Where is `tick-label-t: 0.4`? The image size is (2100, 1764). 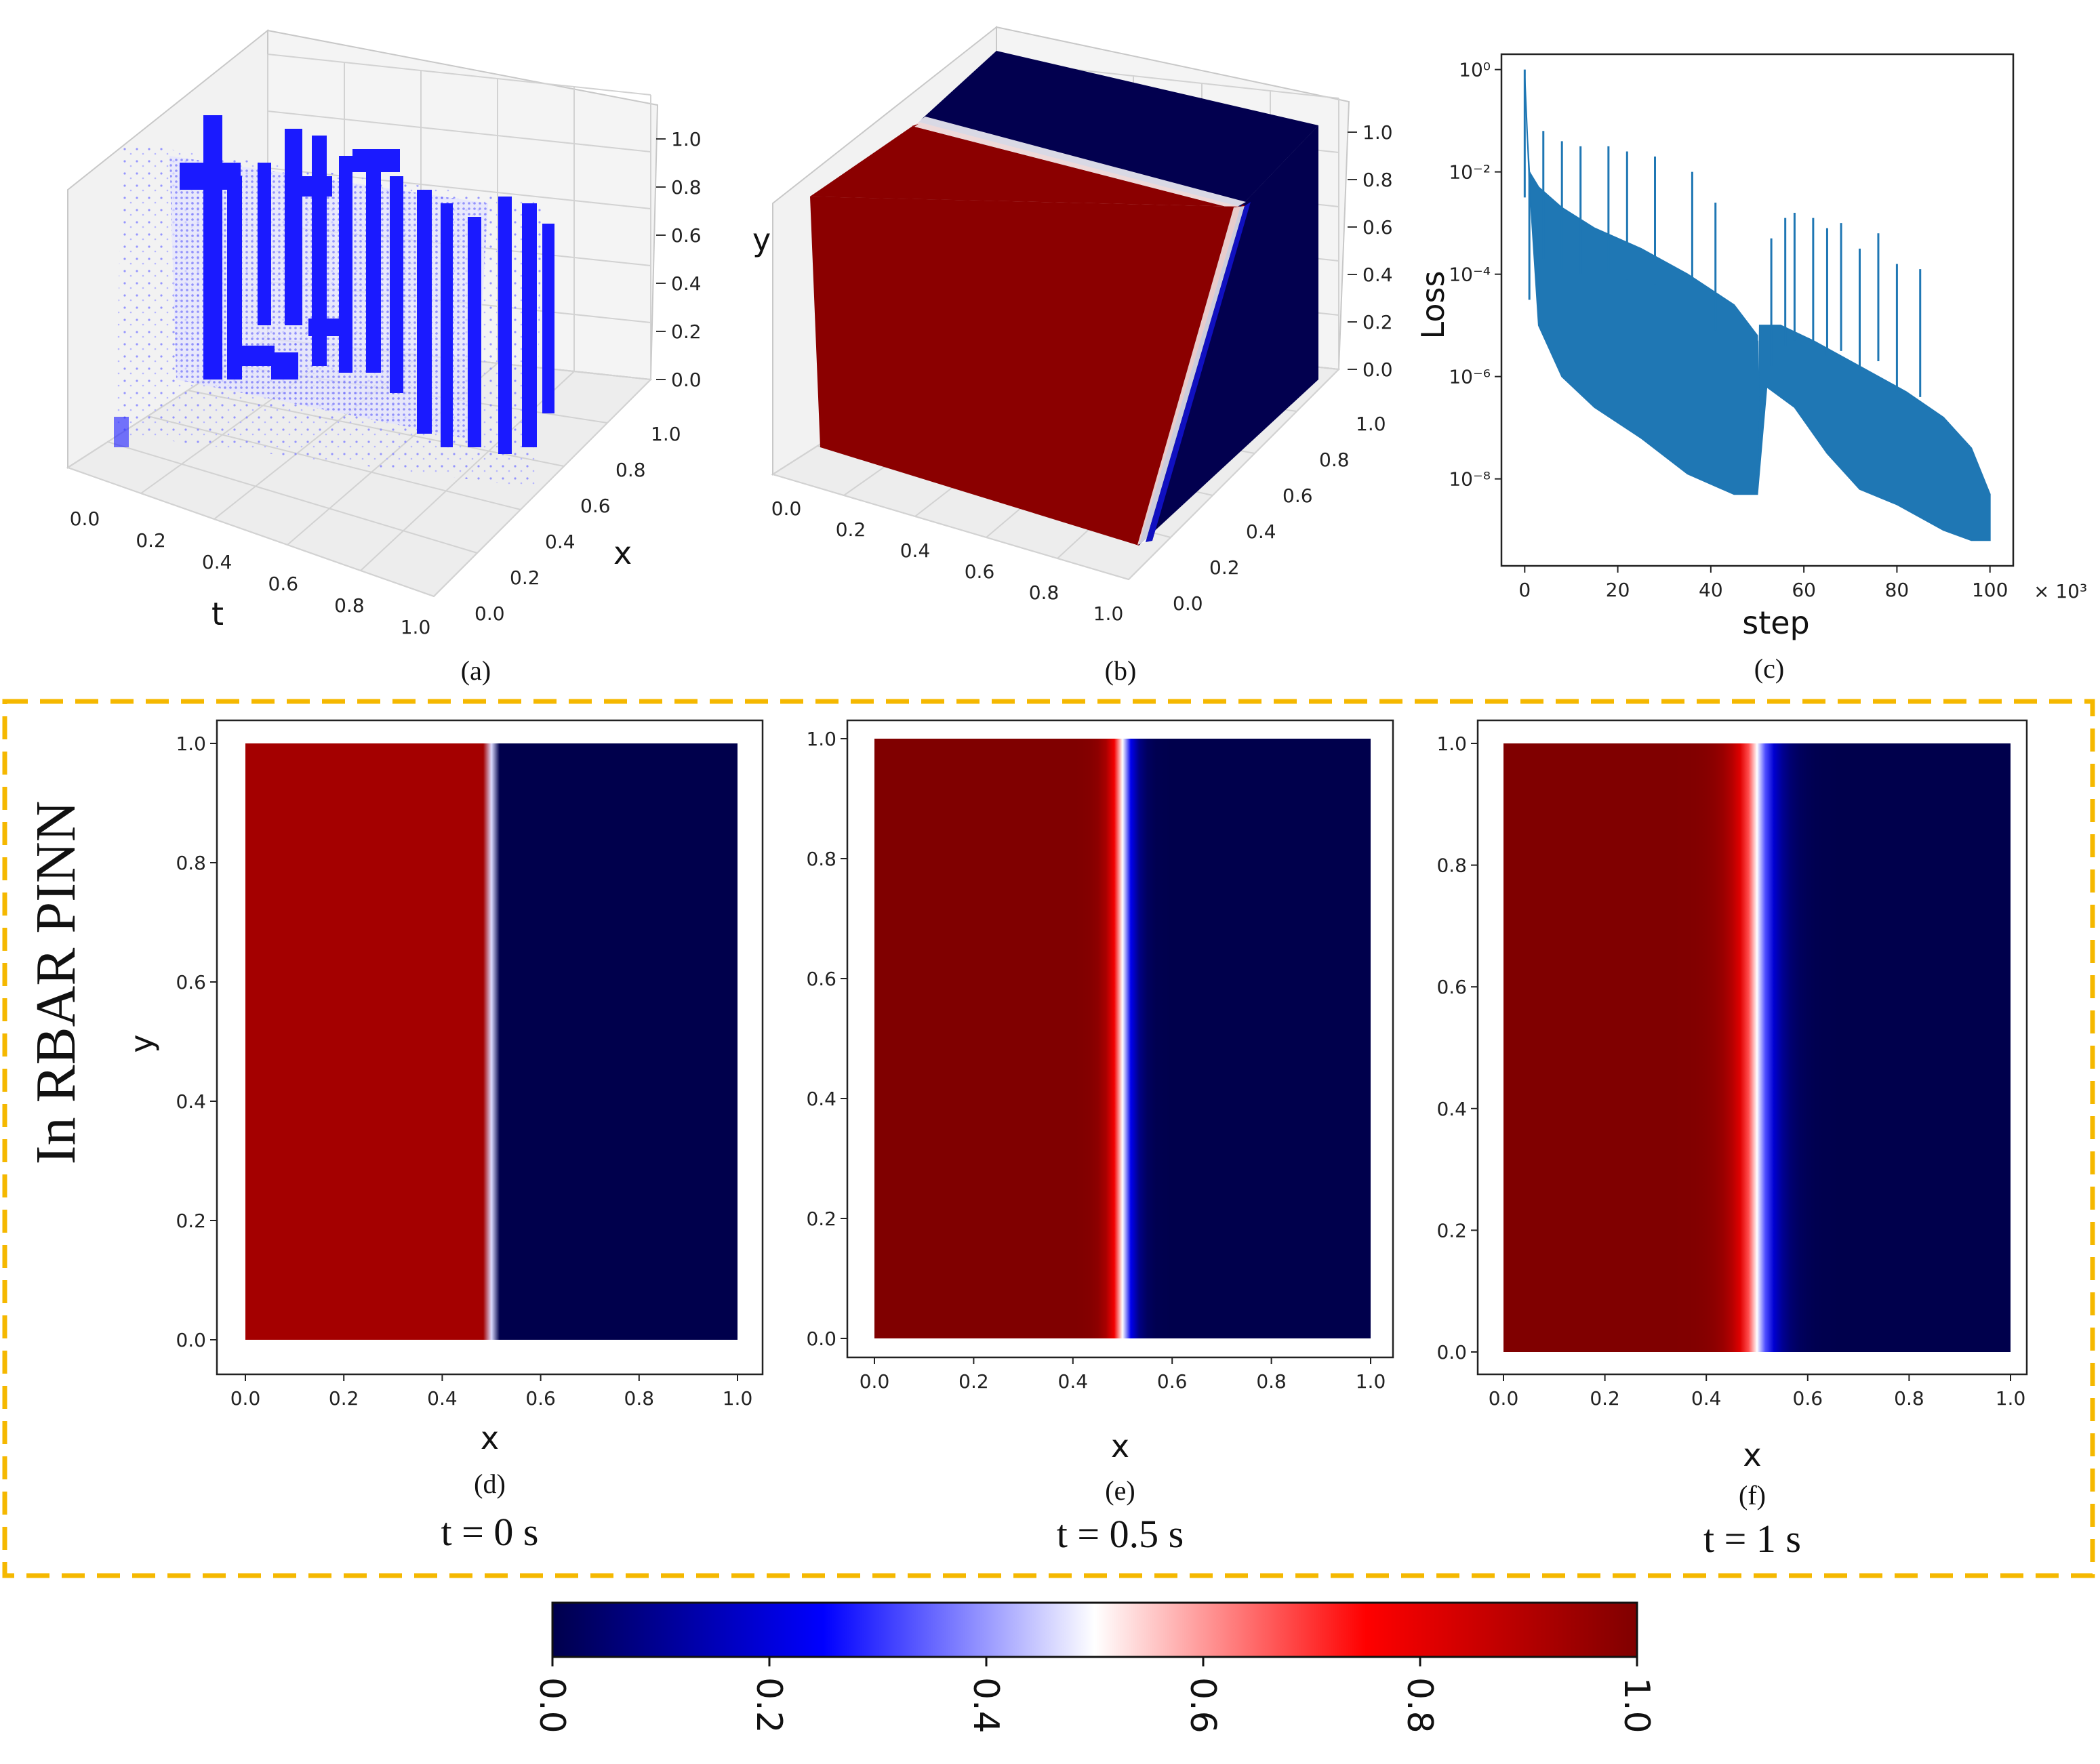
tick-label-t: 0.4 is located at coordinates (217, 562).